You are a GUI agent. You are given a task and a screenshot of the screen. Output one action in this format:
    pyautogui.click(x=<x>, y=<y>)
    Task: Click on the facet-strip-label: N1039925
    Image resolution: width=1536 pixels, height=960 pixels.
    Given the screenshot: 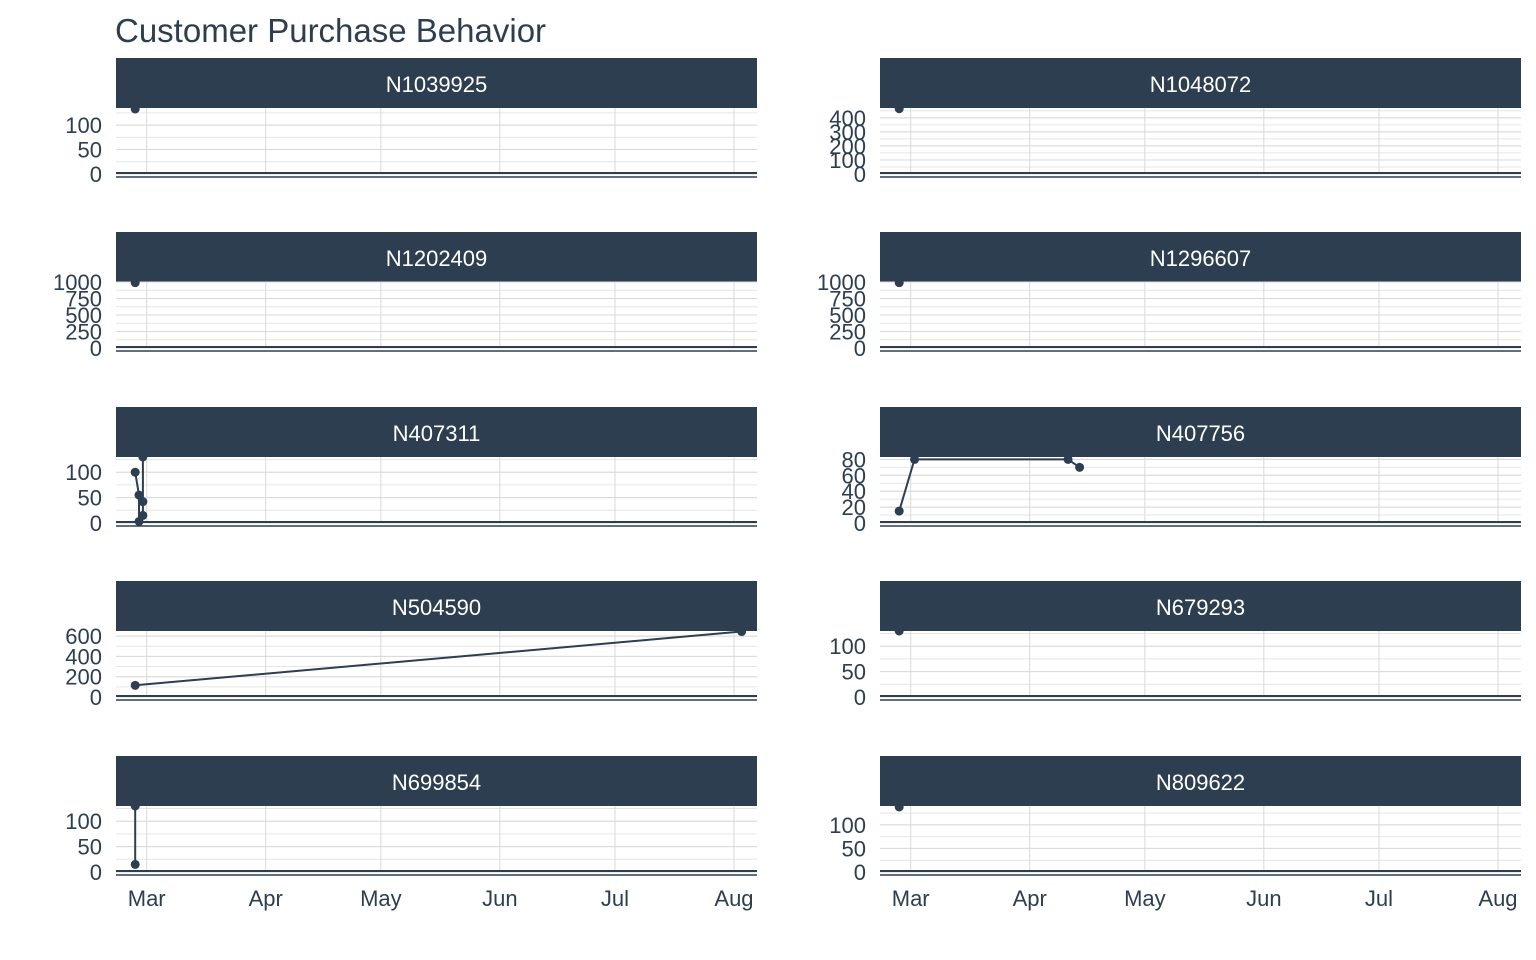 What is the action you would take?
    pyautogui.click(x=437, y=84)
    